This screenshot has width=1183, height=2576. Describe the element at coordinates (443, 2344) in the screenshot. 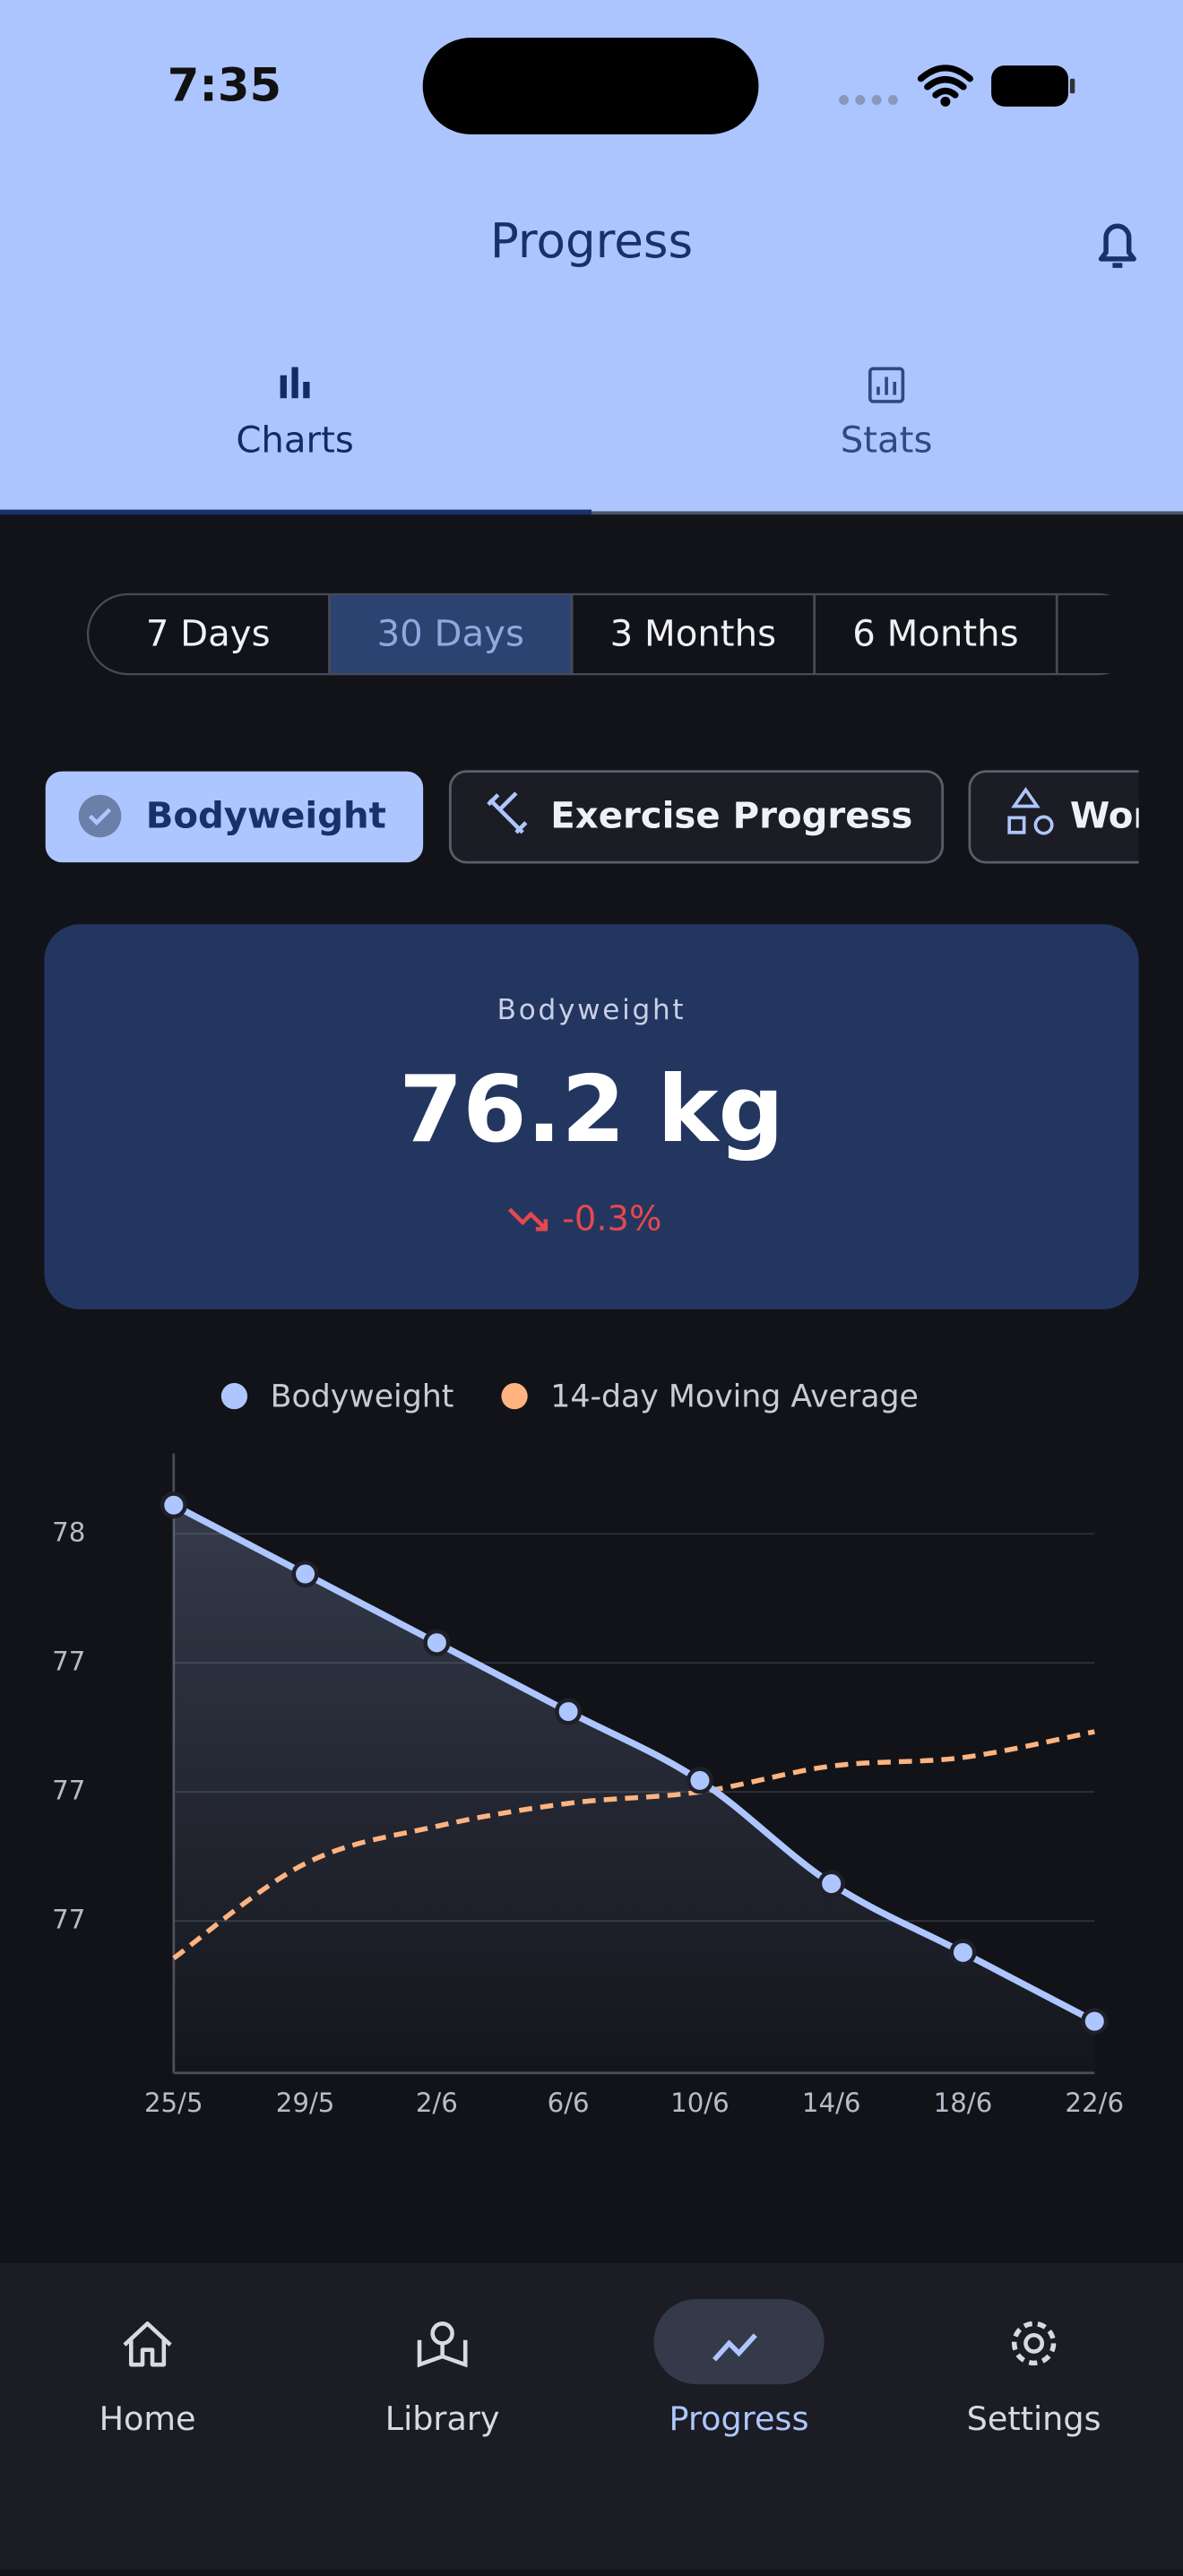

I see `library-icon` at that location.